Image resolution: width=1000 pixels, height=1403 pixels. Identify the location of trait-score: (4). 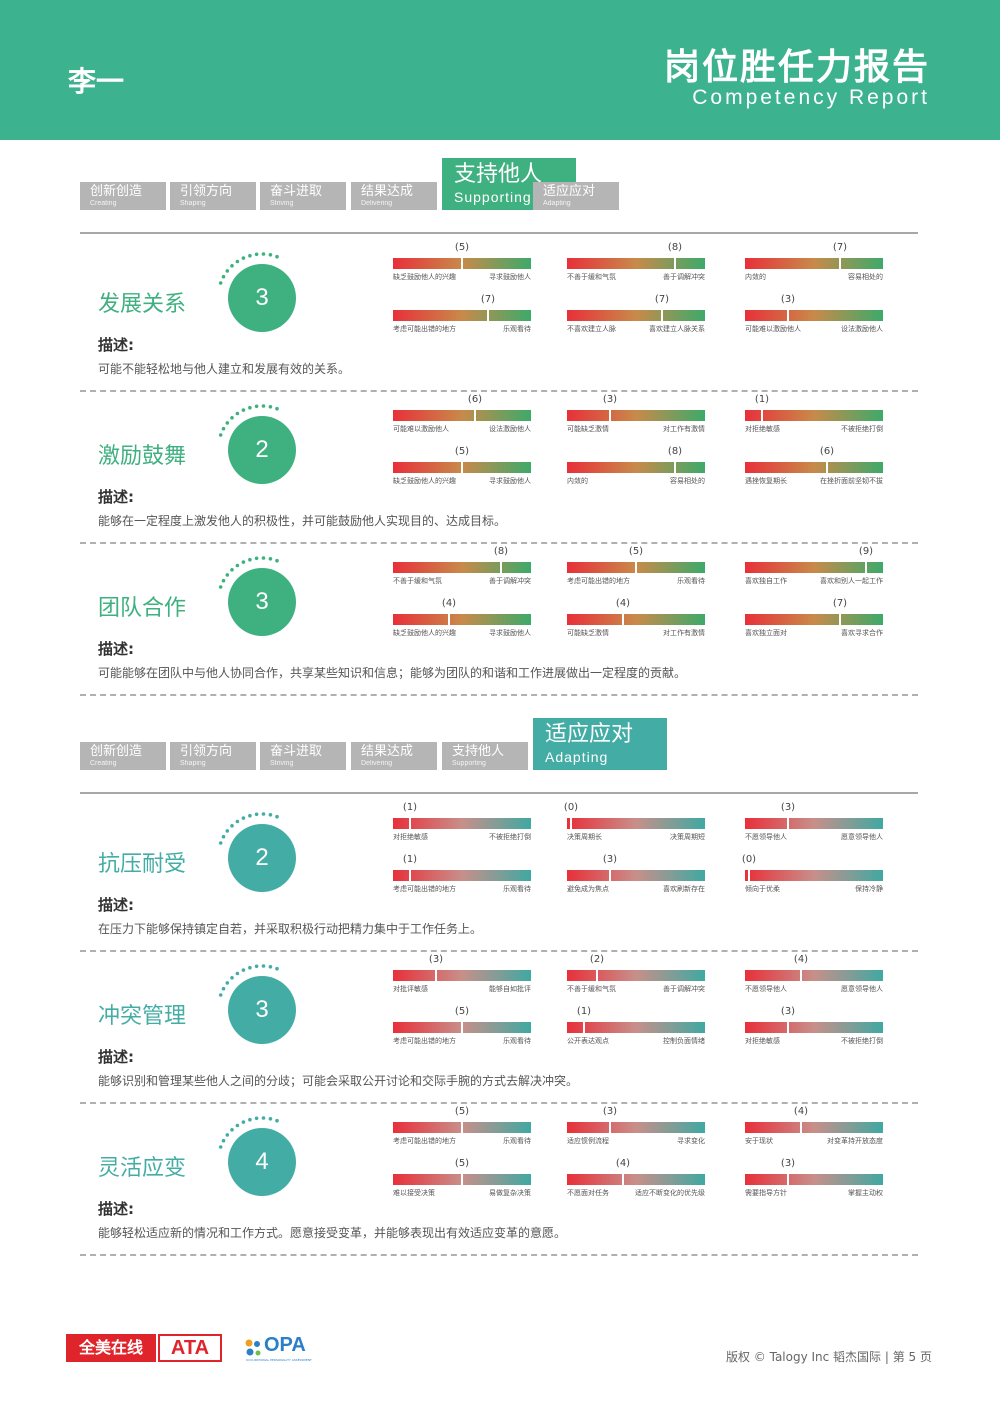
(801, 1111).